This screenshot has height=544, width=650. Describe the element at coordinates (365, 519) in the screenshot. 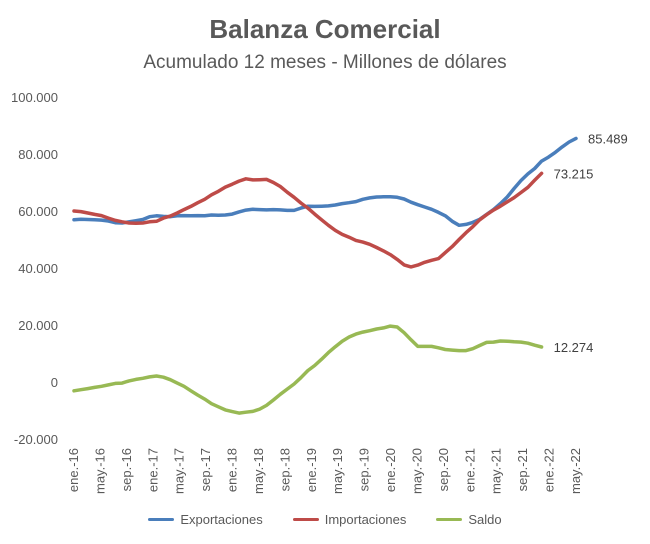

I see `legend-label-importaciones: Importaciones` at that location.